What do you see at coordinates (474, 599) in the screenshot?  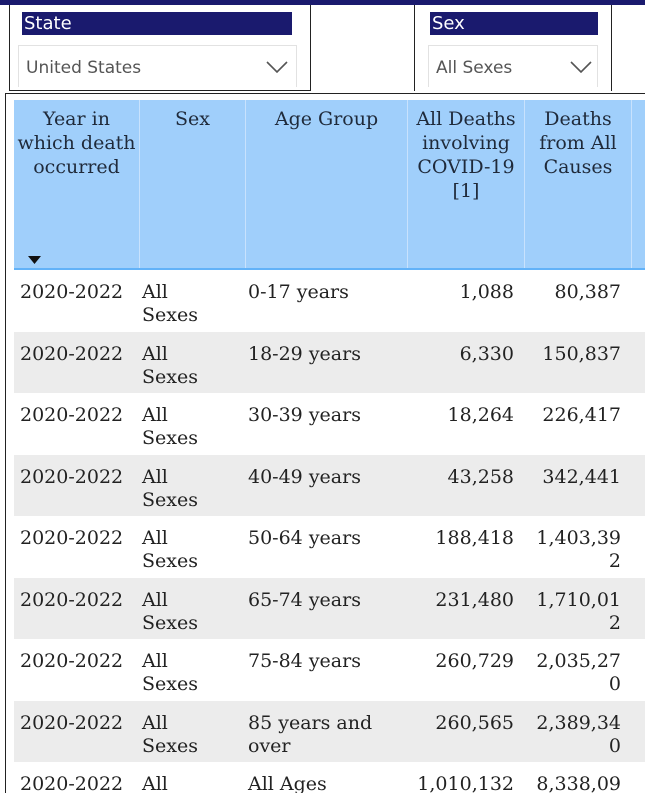 I see `cell-covid-deaths: 231,480` at bounding box center [474, 599].